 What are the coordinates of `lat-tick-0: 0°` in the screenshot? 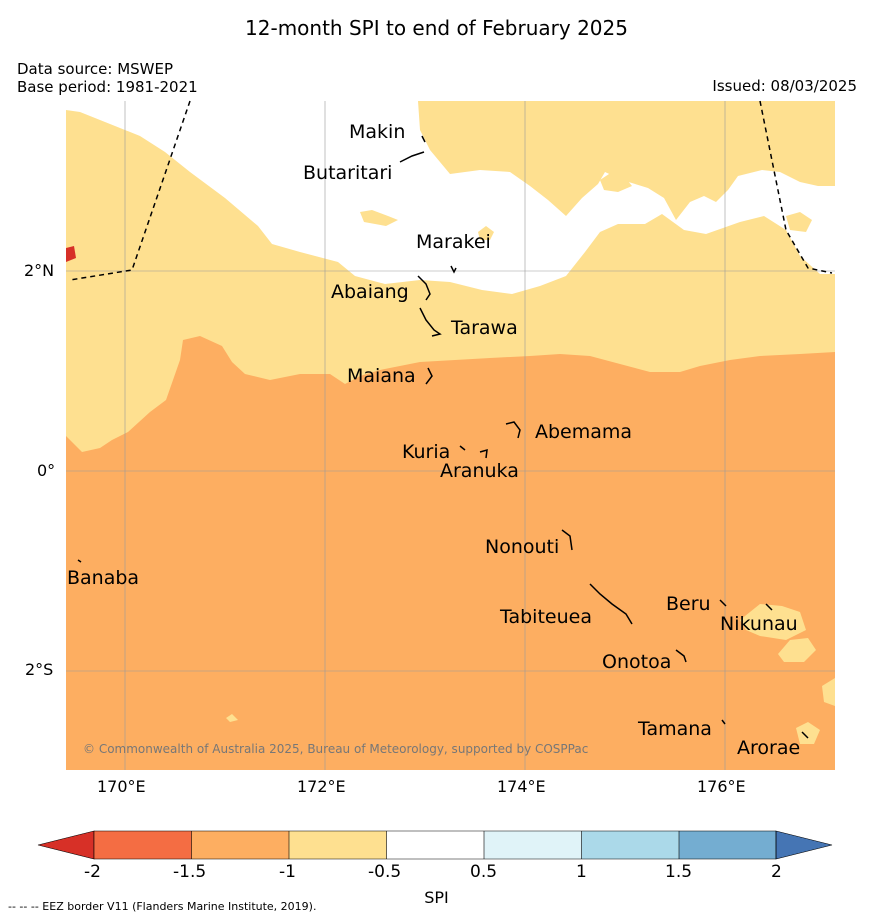 It's located at (46, 470).